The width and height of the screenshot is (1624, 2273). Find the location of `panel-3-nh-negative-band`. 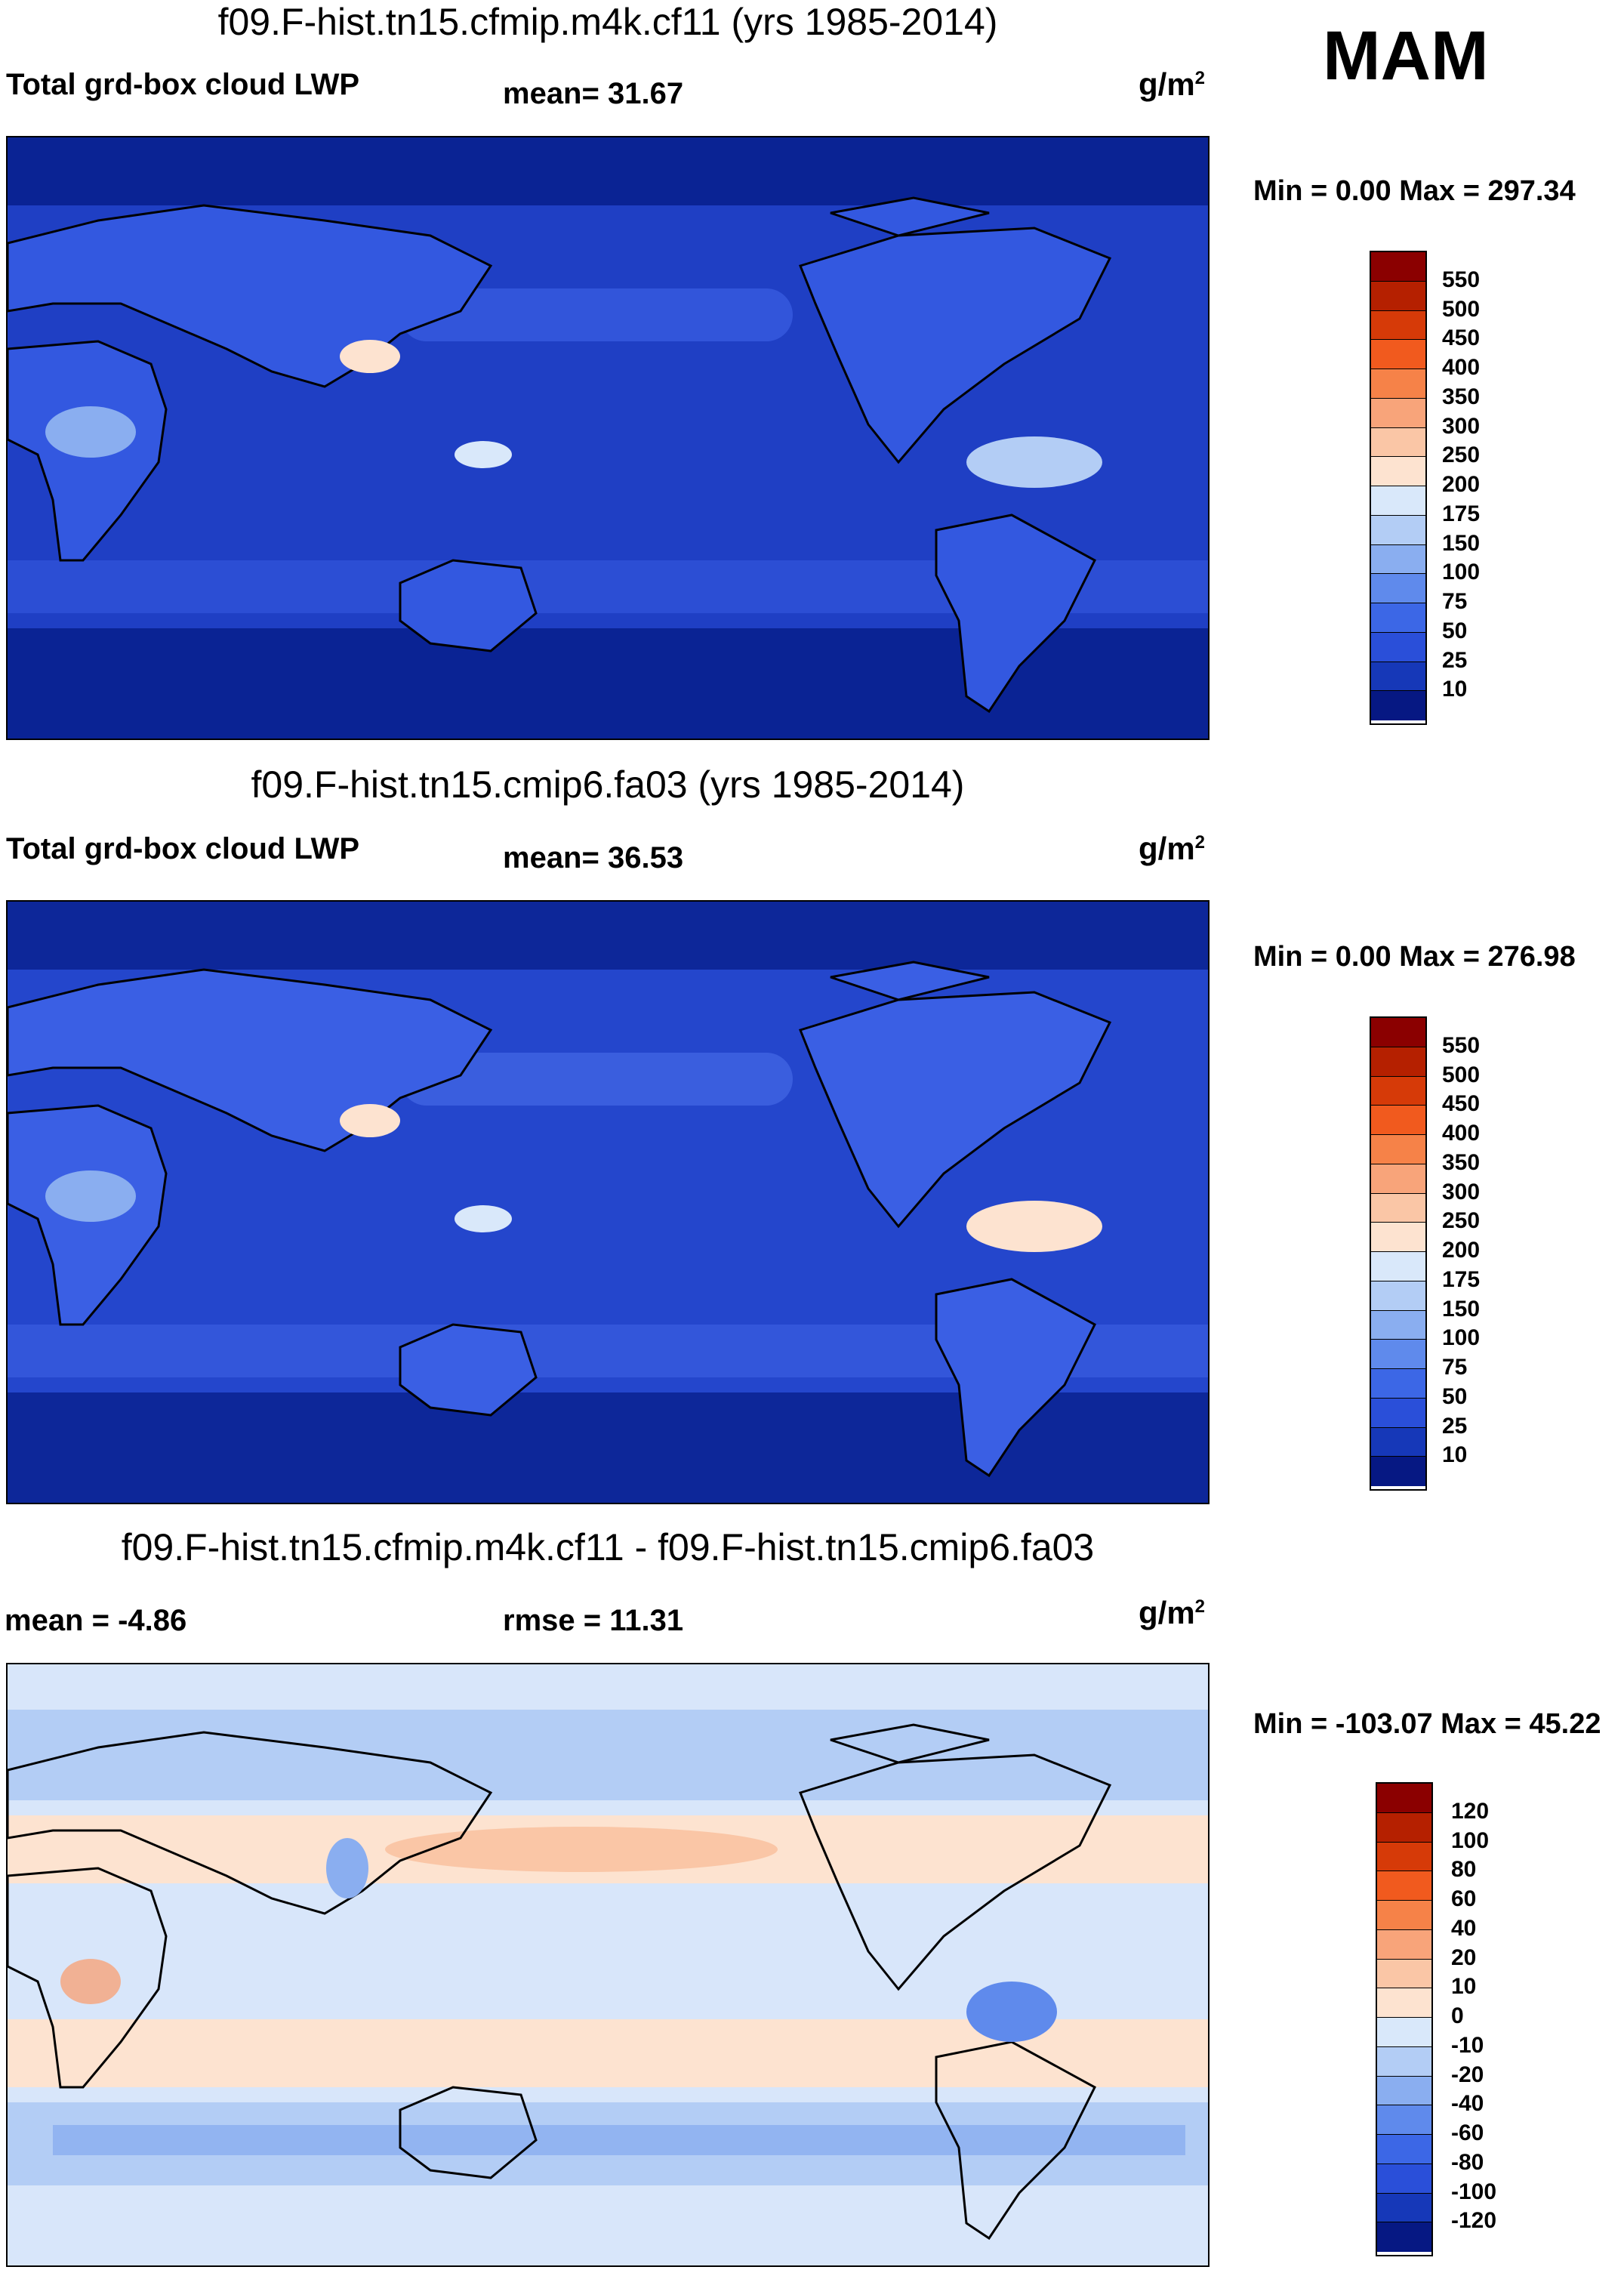

panel-3-nh-negative-band is located at coordinates (608, 1755).